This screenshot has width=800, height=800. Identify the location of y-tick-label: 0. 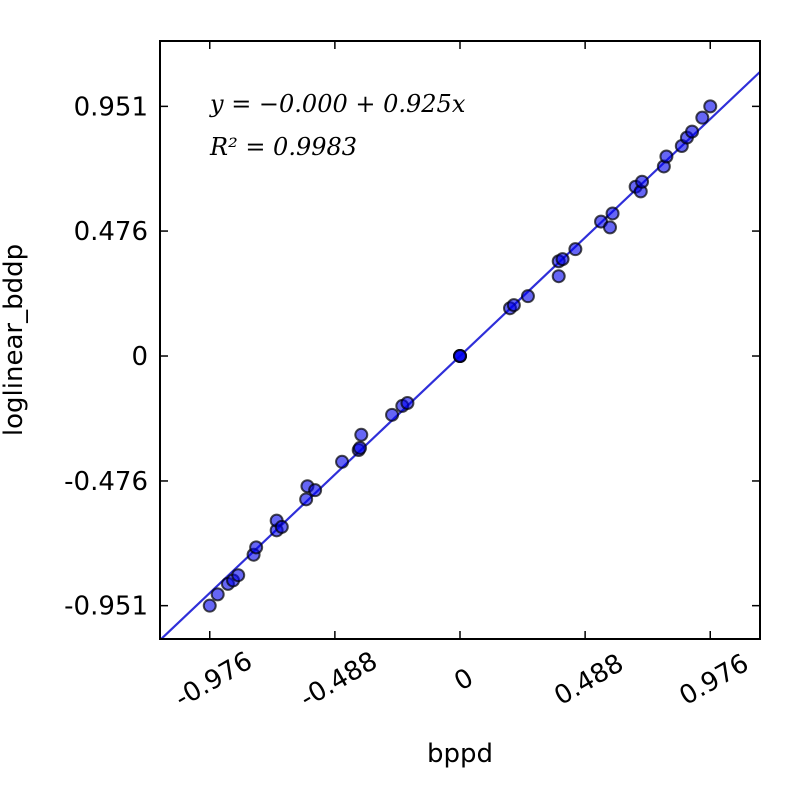
(139, 357).